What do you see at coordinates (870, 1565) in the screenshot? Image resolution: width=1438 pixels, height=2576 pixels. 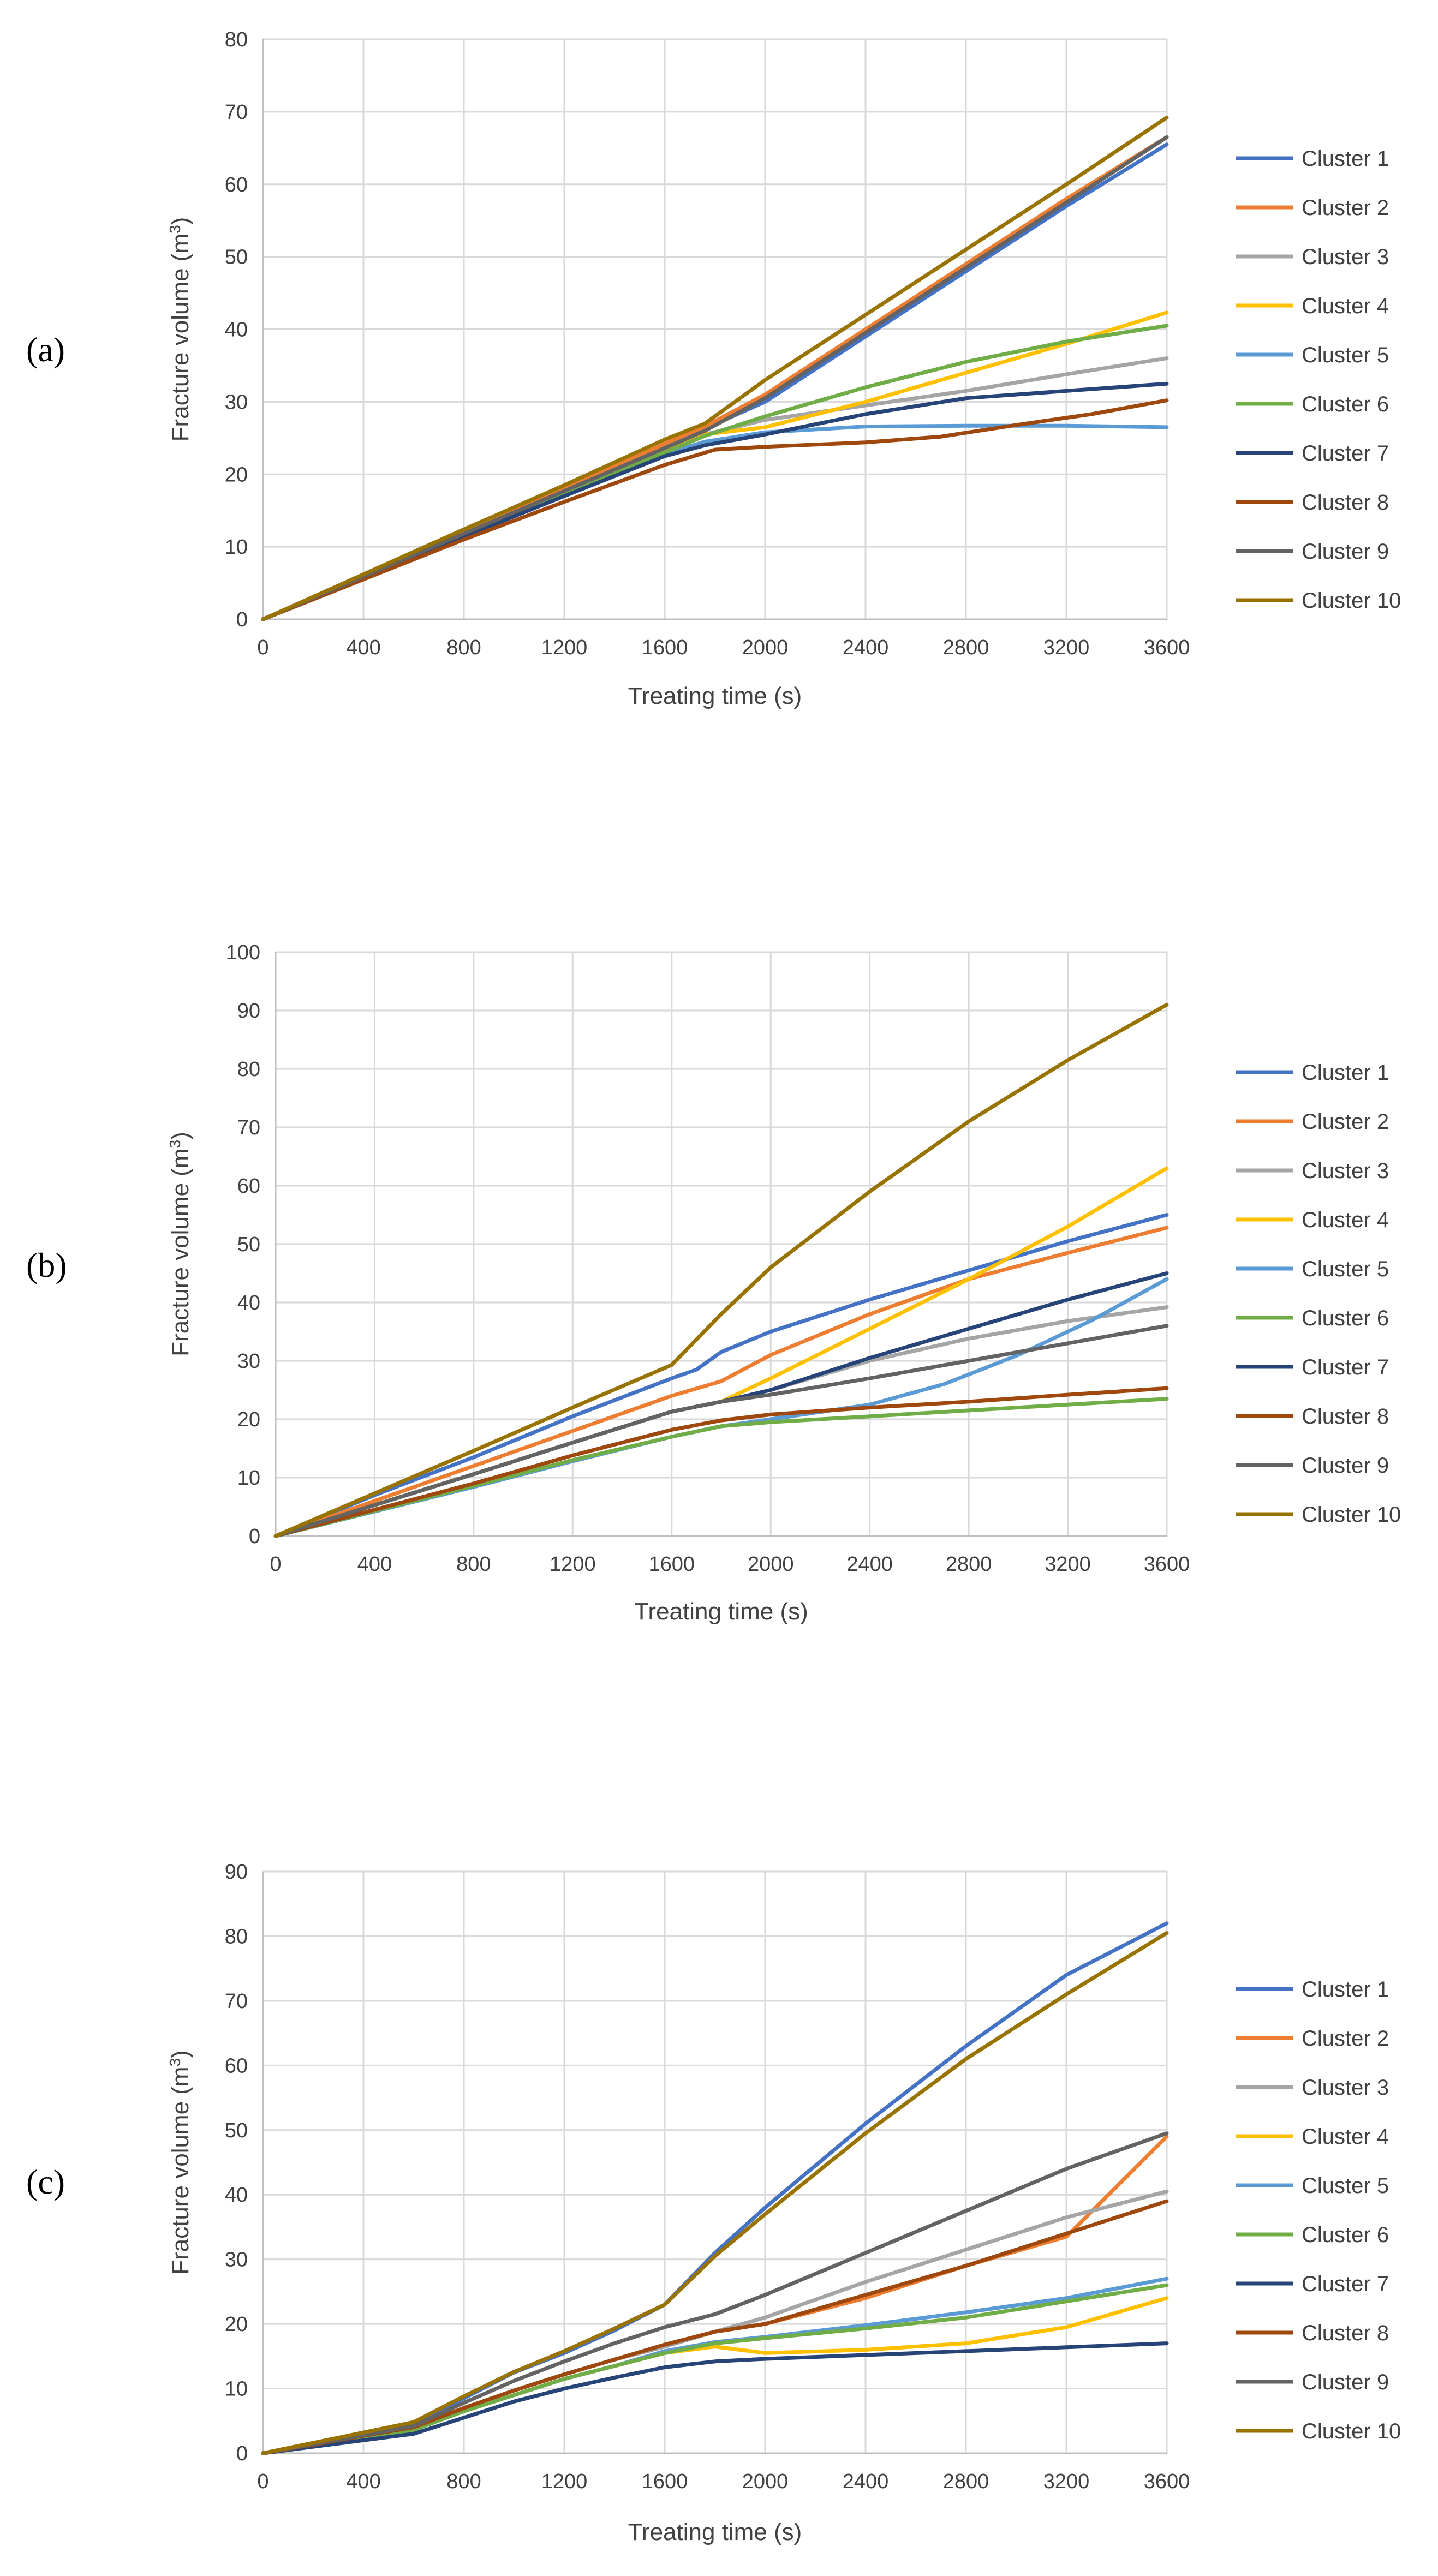 I see `x-tick-label: 2400` at bounding box center [870, 1565].